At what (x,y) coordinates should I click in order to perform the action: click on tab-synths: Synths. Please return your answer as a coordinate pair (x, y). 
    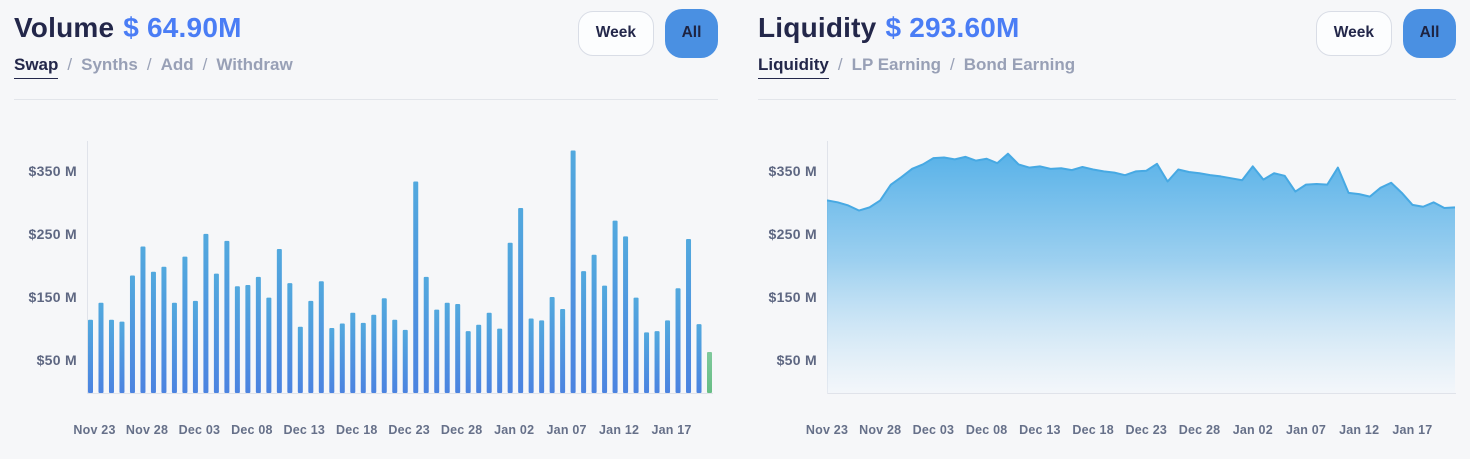
    Looking at the image, I should click on (109, 64).